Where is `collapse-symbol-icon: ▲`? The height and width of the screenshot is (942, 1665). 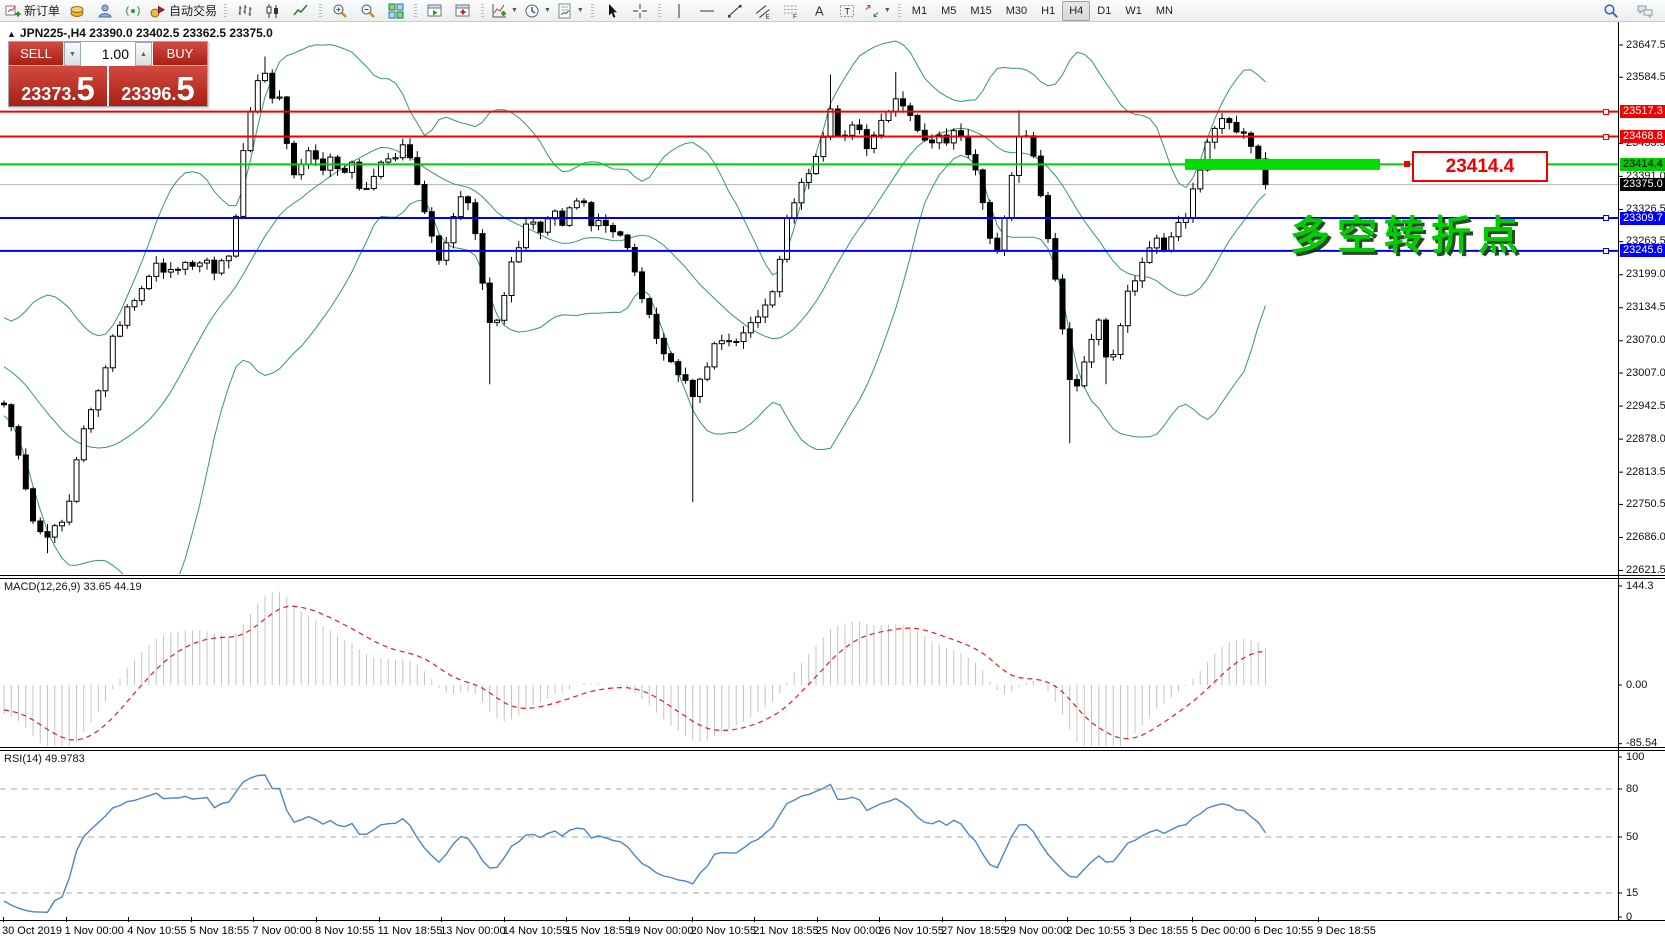 collapse-symbol-icon: ▲ is located at coordinates (11, 34).